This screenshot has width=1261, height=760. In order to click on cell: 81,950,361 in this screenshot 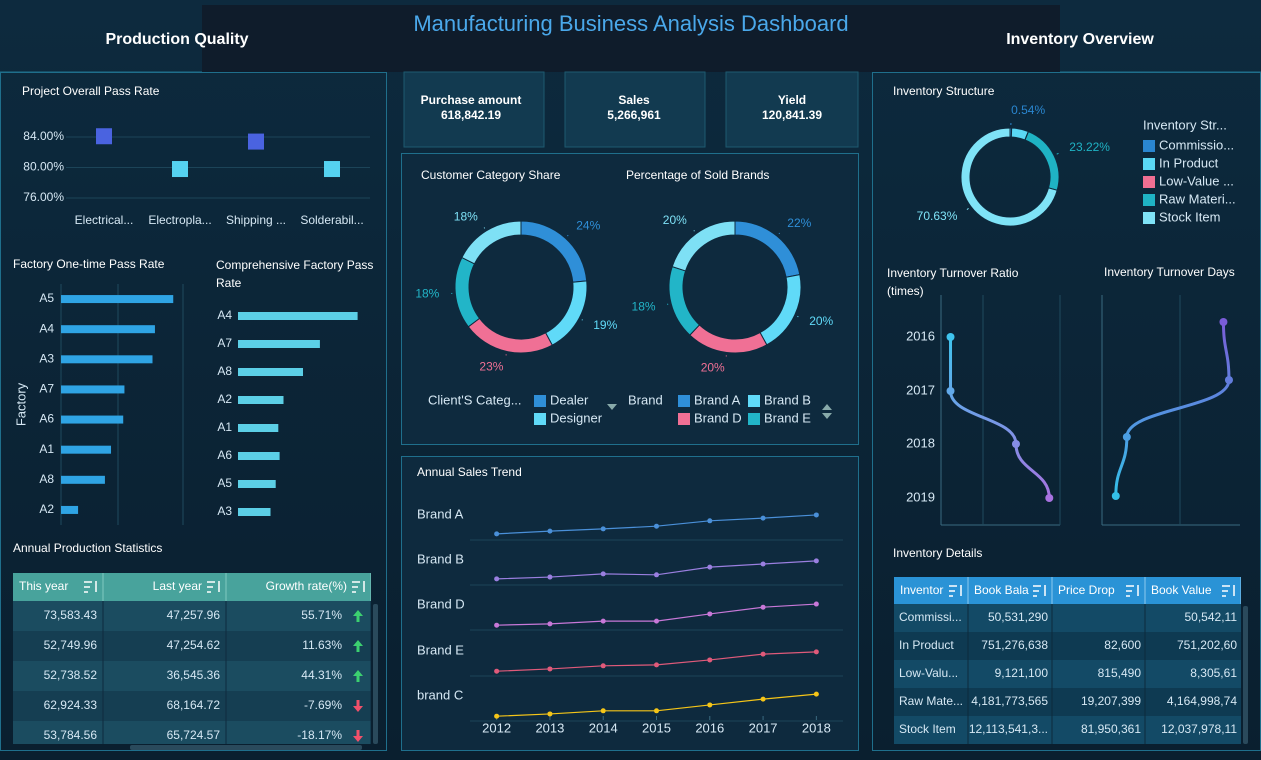, I will do `click(1111, 729)`.